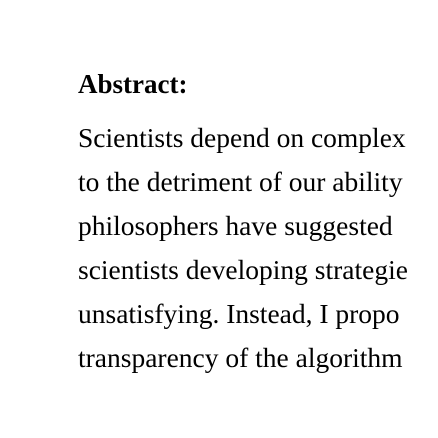  Describe the element at coordinates (133, 84) in the screenshot. I see `abstract-heading: Abstract:` at that location.